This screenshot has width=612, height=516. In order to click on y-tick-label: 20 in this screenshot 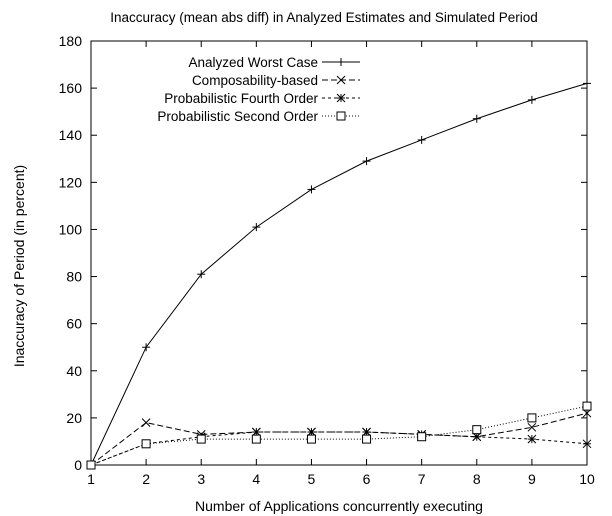, I will do `click(74, 418)`.